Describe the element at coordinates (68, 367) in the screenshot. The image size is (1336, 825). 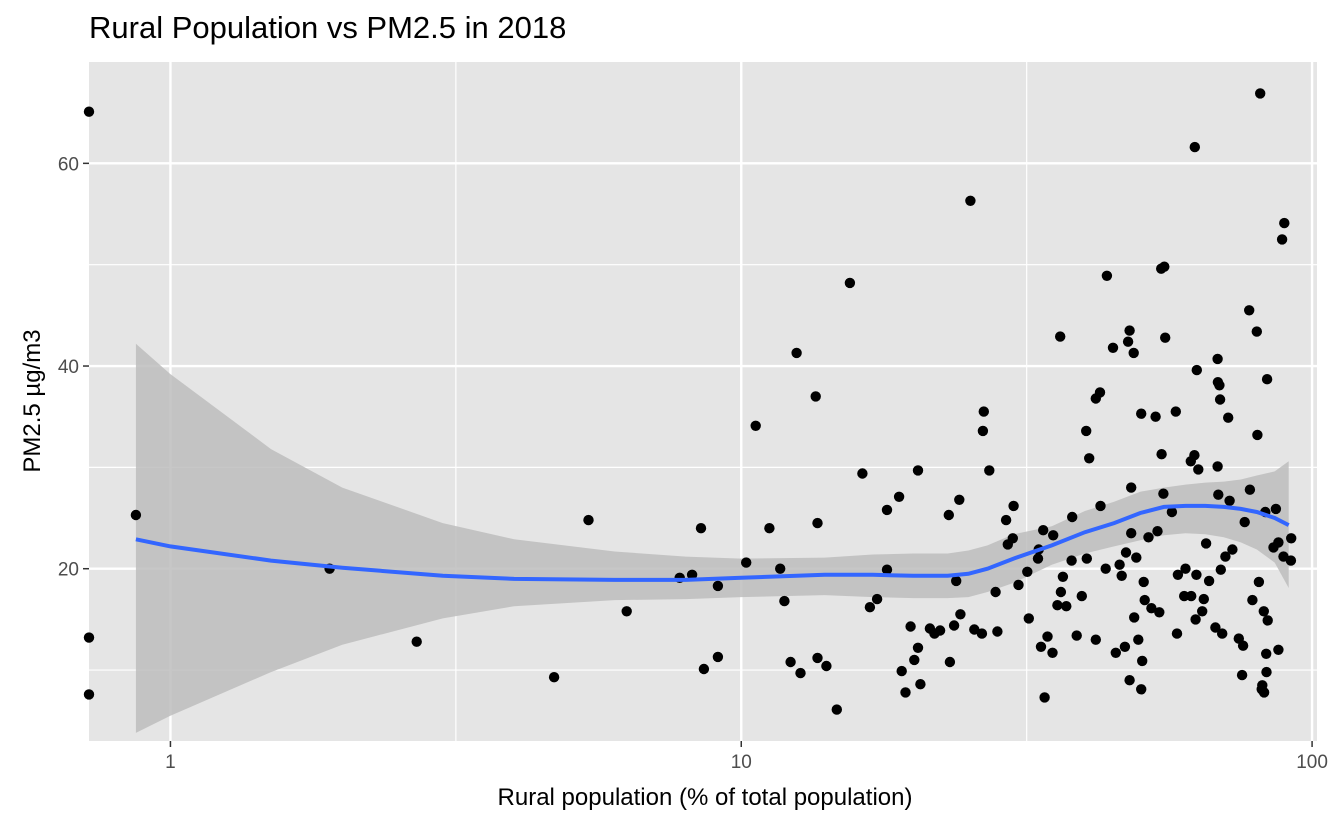
I see `y-tick-label: 40` at that location.